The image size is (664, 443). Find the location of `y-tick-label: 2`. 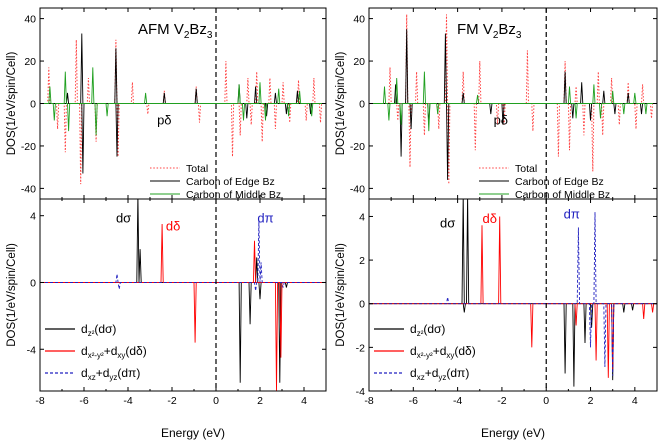

y-tick-label: 2 is located at coordinates (362, 261).